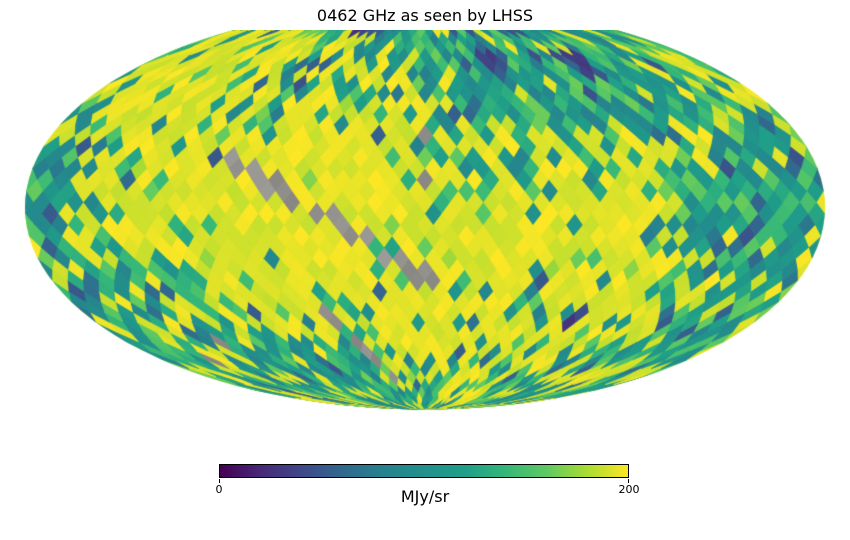 Image resolution: width=850 pixels, height=540 pixels. Describe the element at coordinates (424, 471) in the screenshot. I see `colorbar-gradient` at that location.